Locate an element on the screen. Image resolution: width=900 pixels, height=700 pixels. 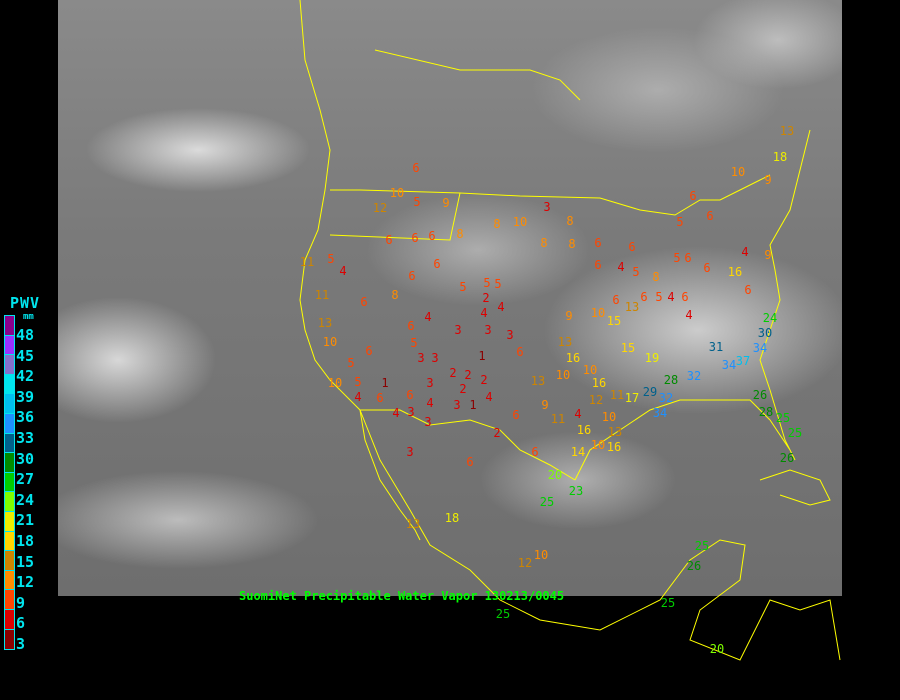
station-pwv-value: 18 is located at coordinates (452, 518).